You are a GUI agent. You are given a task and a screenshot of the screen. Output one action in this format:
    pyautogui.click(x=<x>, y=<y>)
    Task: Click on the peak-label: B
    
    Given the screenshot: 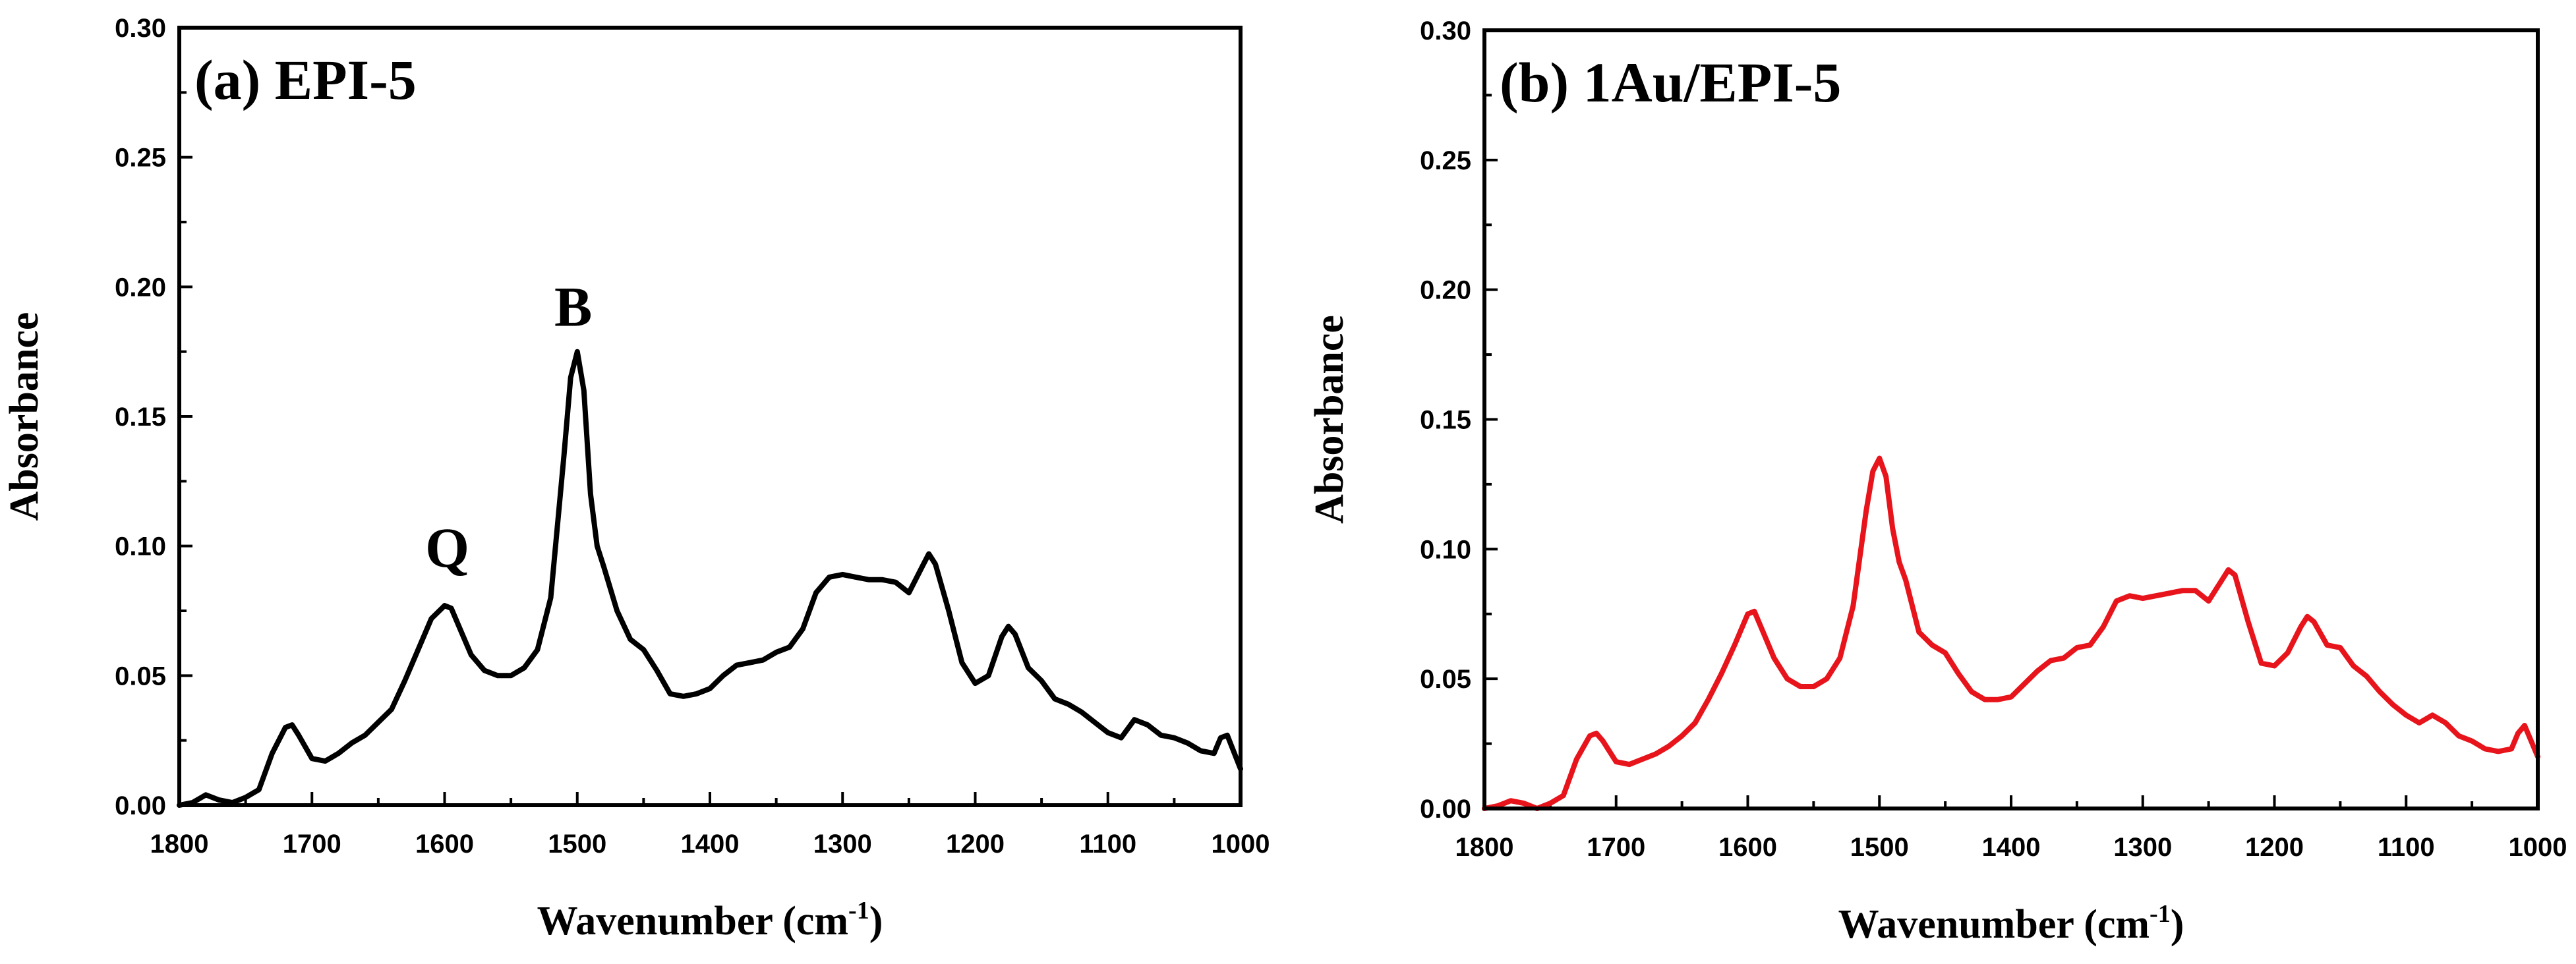 What is the action you would take?
    pyautogui.click(x=573, y=306)
    